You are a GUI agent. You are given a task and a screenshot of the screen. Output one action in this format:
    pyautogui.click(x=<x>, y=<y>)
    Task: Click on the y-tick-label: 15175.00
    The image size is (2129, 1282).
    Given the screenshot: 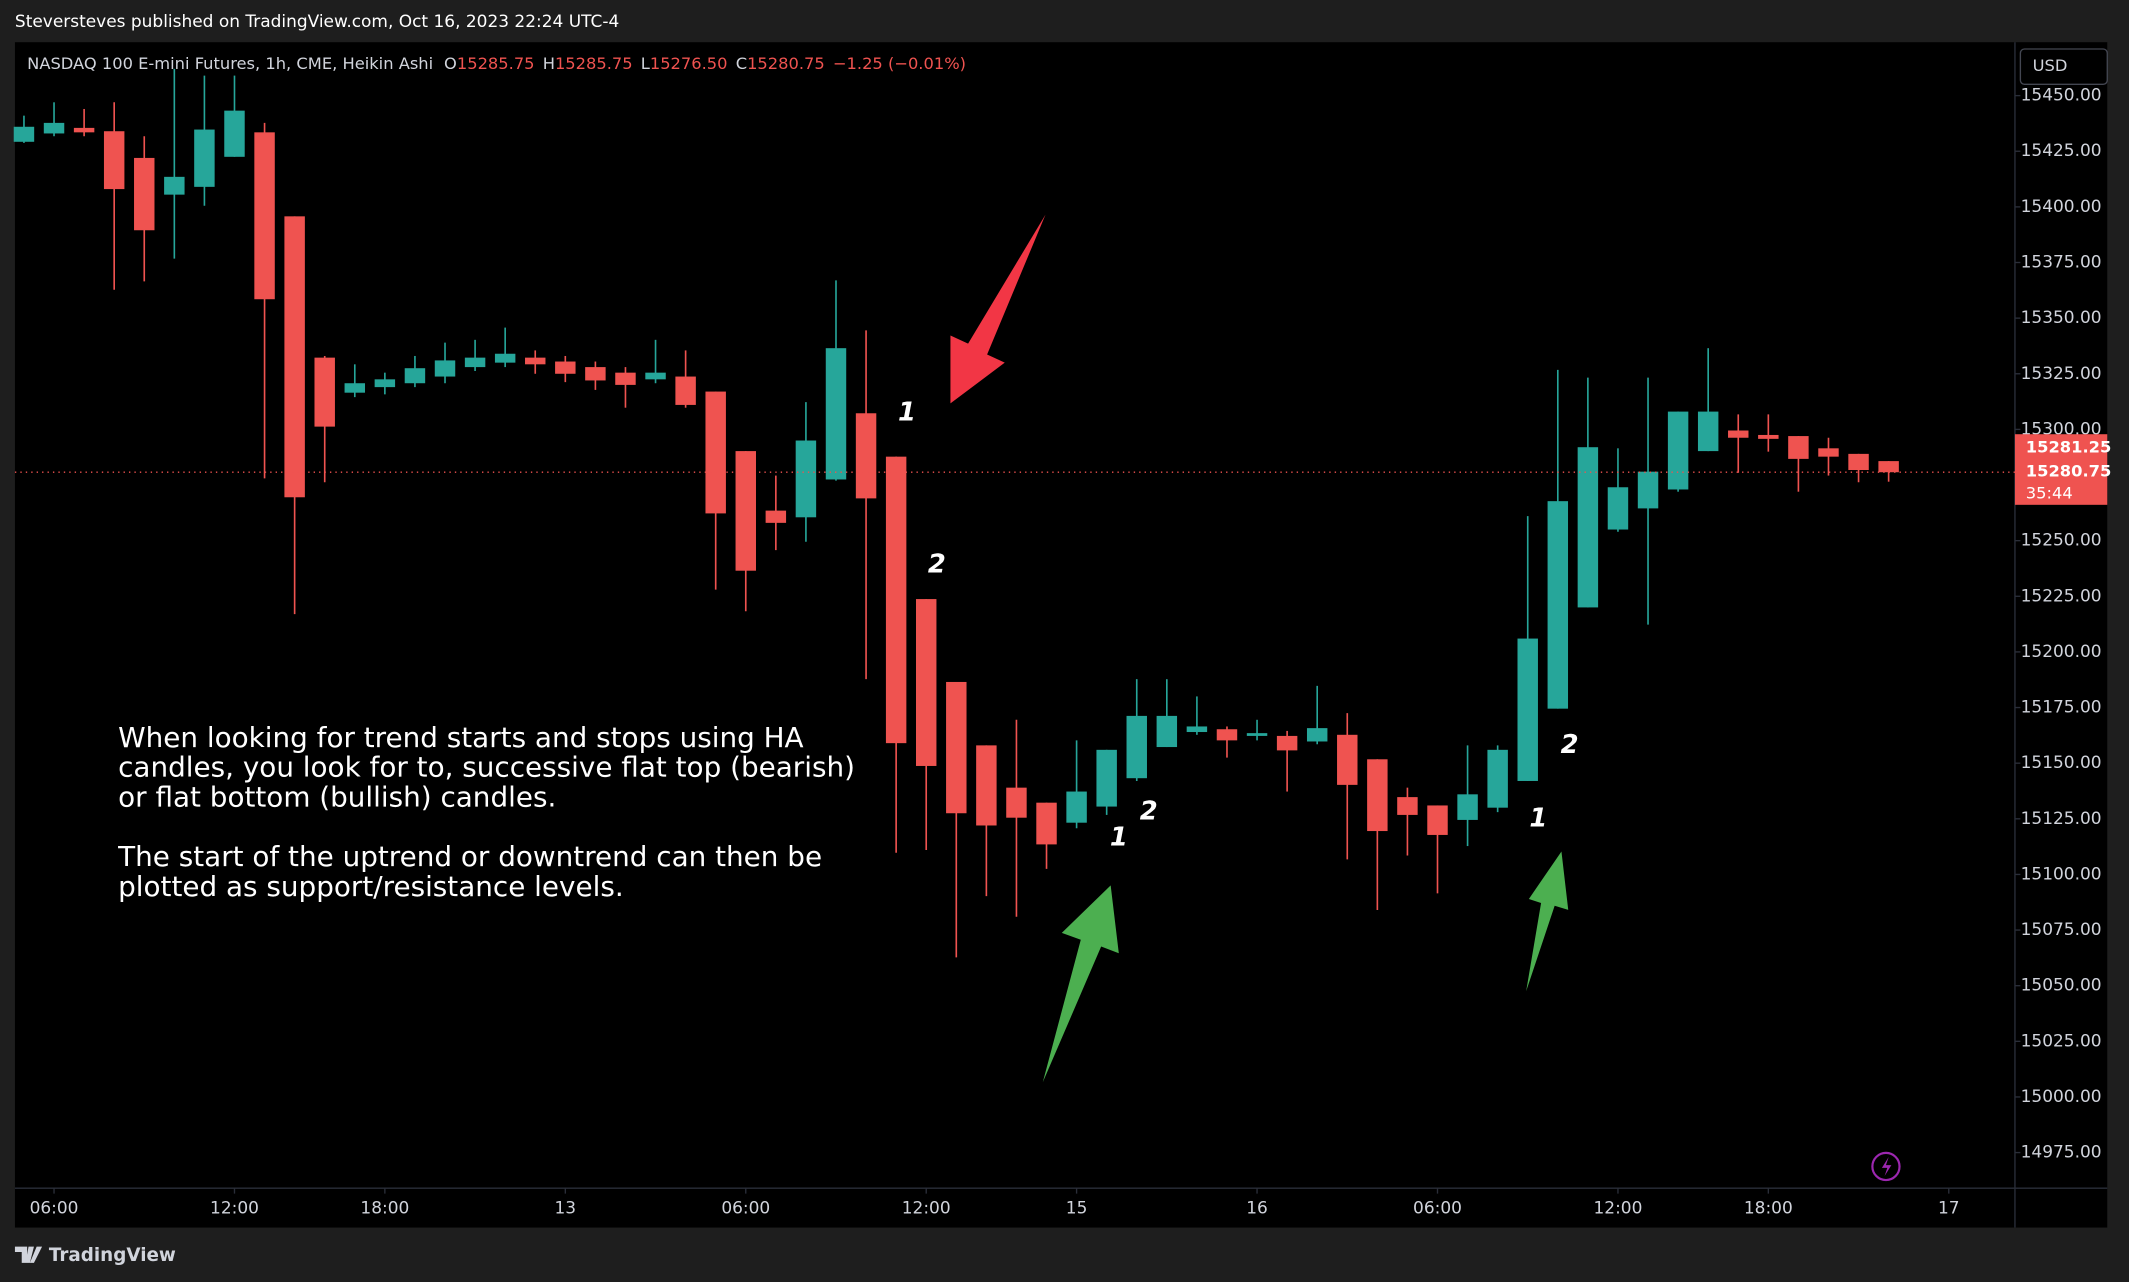 What is the action you would take?
    pyautogui.click(x=2061, y=708)
    